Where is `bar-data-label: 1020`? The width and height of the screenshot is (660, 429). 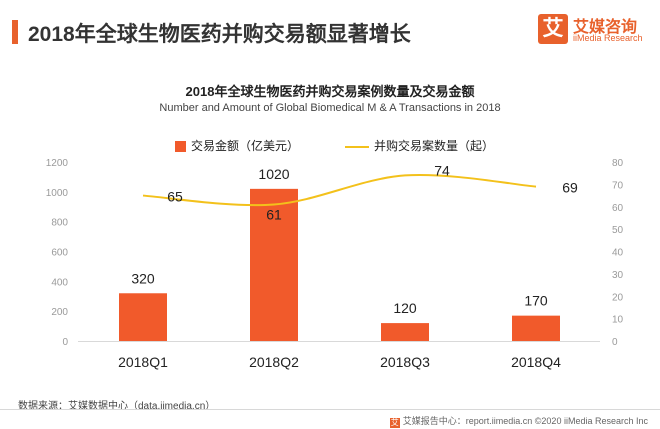
bar-data-label: 1020 is located at coordinates (273, 174).